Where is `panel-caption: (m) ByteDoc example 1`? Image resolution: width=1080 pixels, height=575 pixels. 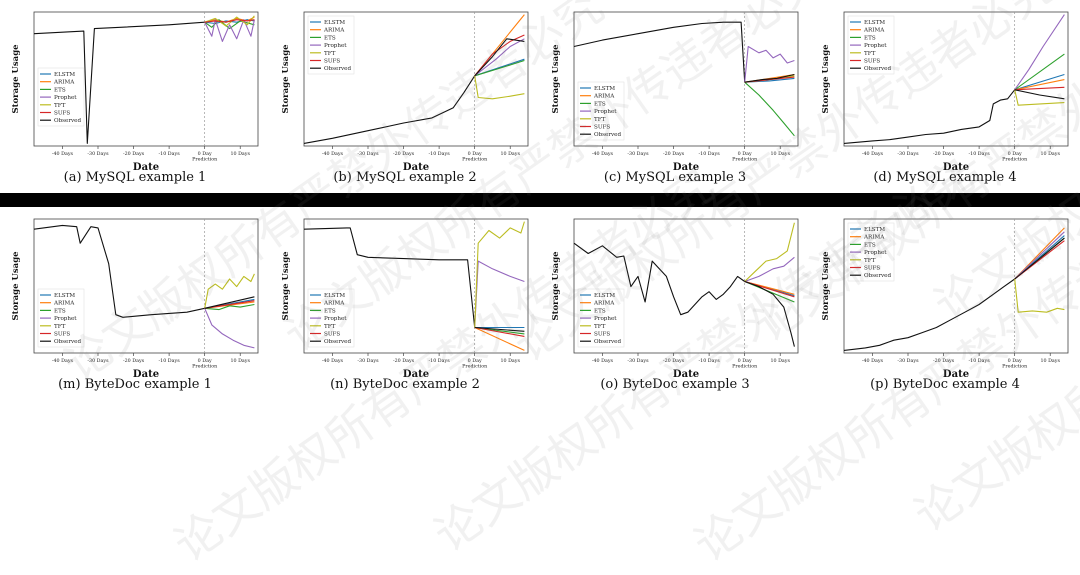 panel-caption: (m) ByteDoc example 1 is located at coordinates (135, 384).